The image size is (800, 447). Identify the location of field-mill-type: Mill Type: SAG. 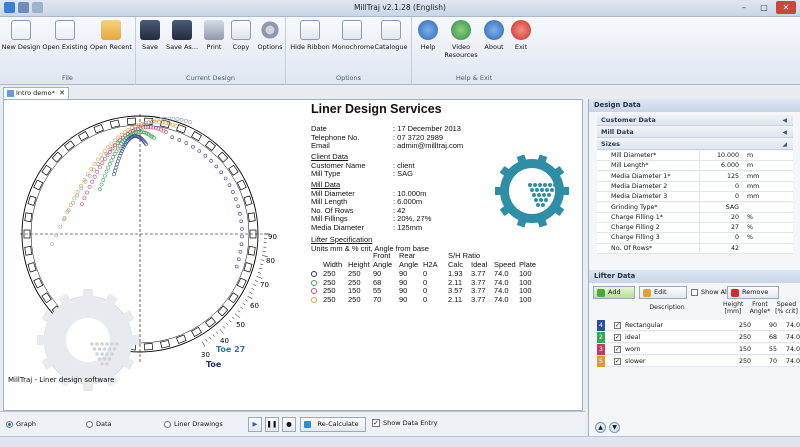
(362, 174).